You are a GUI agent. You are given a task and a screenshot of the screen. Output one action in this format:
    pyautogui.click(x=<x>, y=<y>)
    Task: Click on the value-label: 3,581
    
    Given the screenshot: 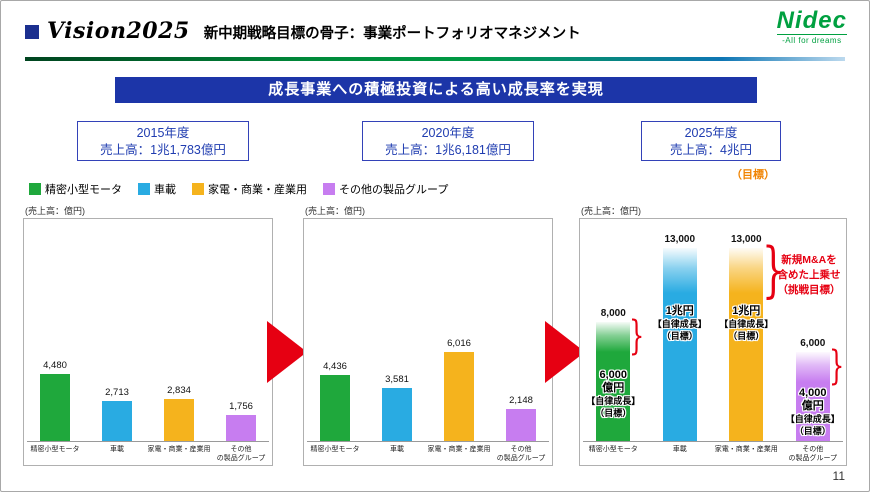 What is the action you would take?
    pyautogui.click(x=397, y=379)
    